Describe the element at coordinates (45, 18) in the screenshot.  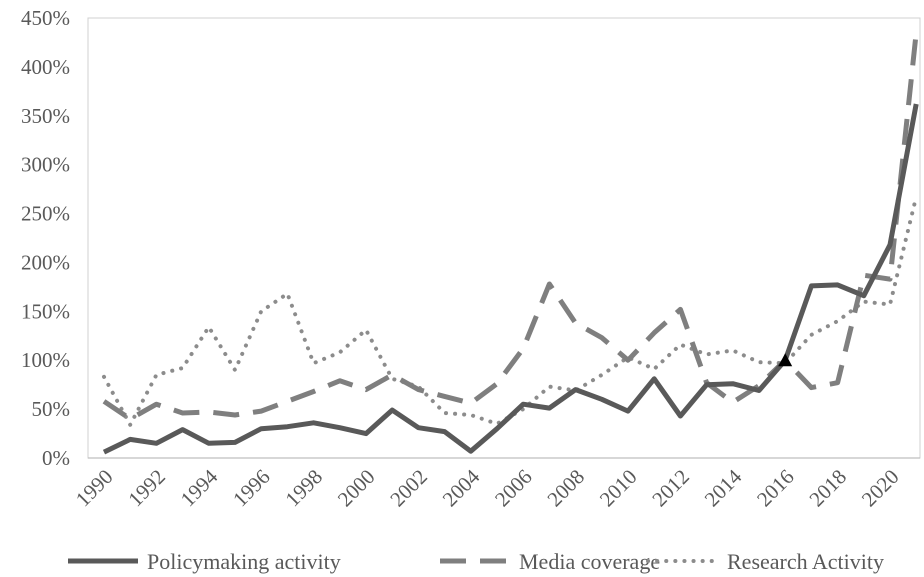
I see `y-tick-label: 450%` at that location.